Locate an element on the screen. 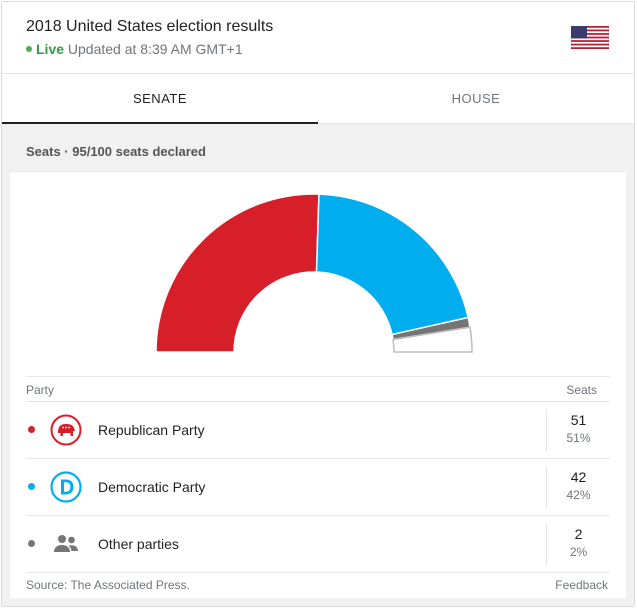 The width and height of the screenshot is (637, 609). seat-semicircle-chart is located at coordinates (314, 273).